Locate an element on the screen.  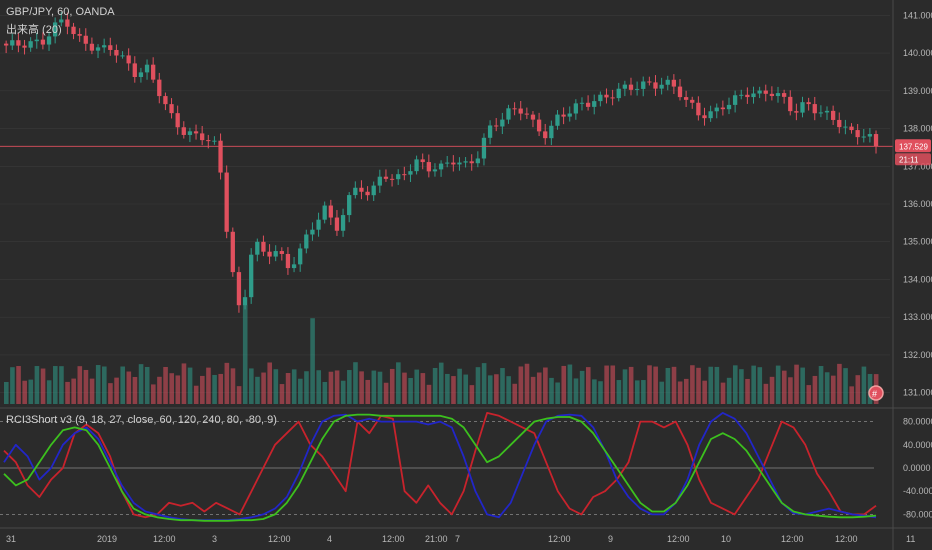
price-tick-label: 132.000 is located at coordinates (917, 355).